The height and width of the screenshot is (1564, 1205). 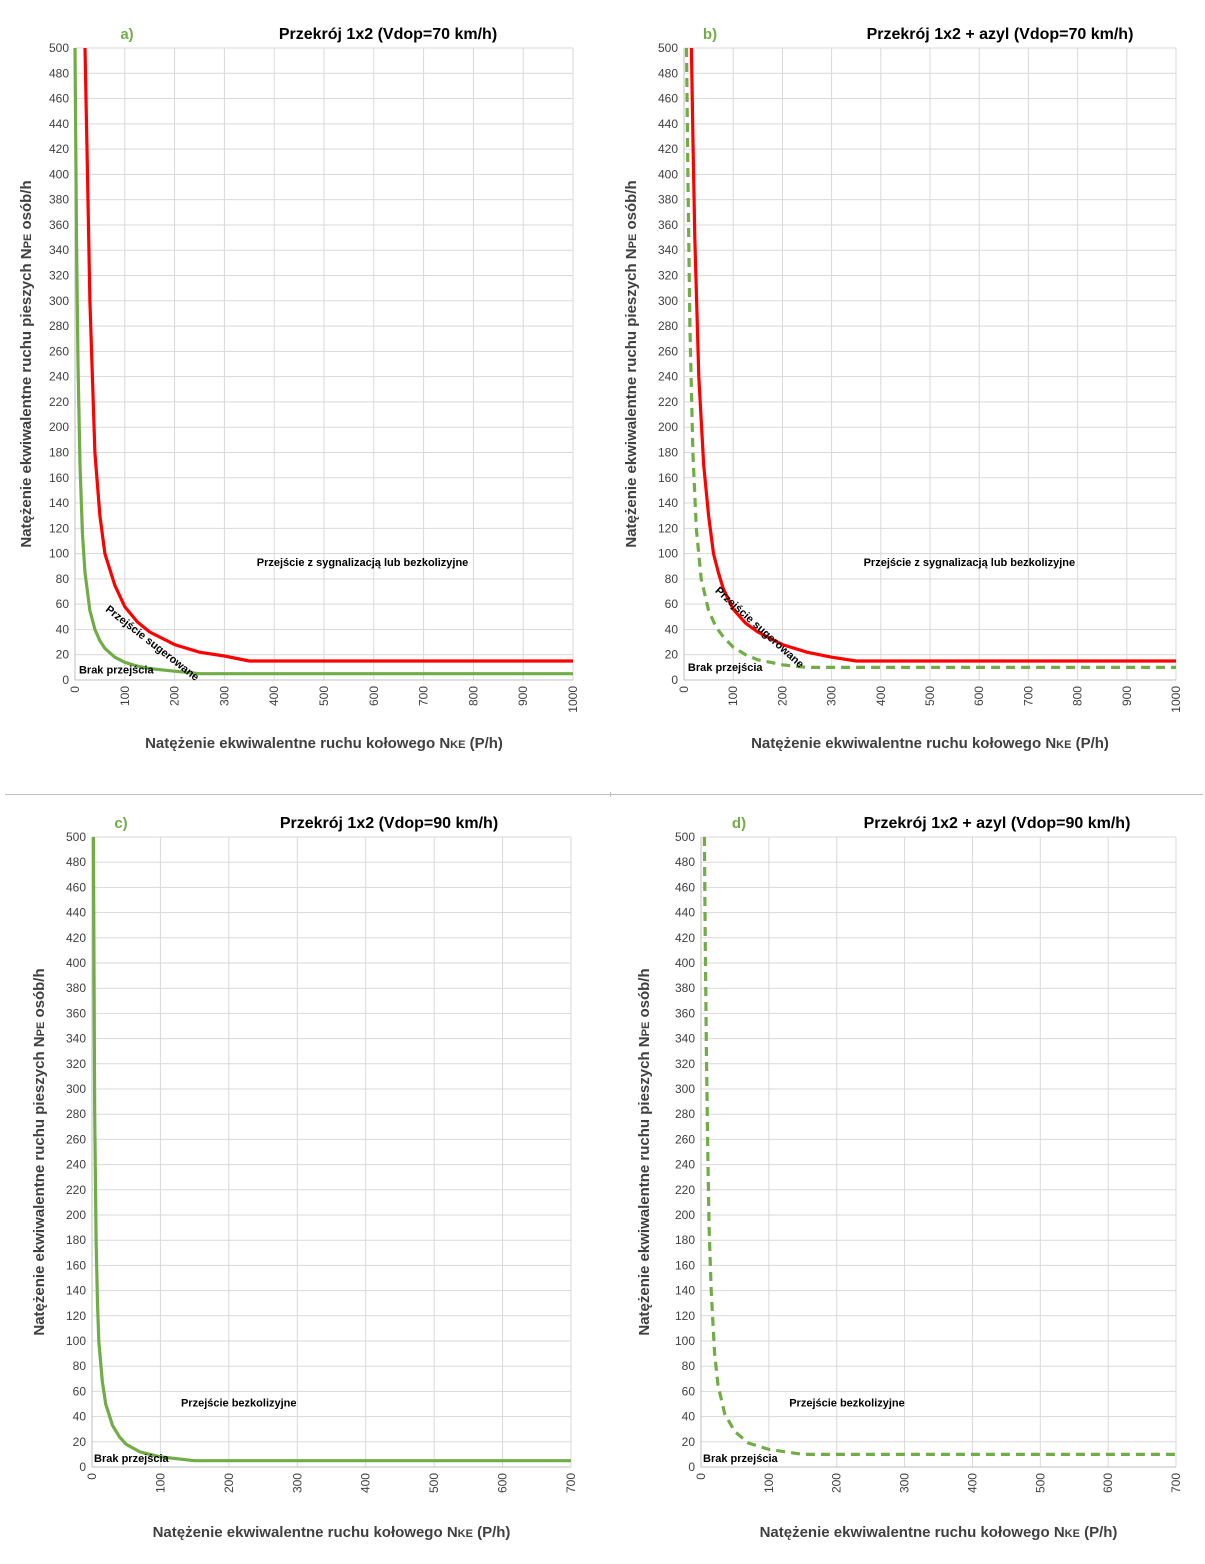 What do you see at coordinates (63, 604) in the screenshot?
I see `y-tick-label: 60` at bounding box center [63, 604].